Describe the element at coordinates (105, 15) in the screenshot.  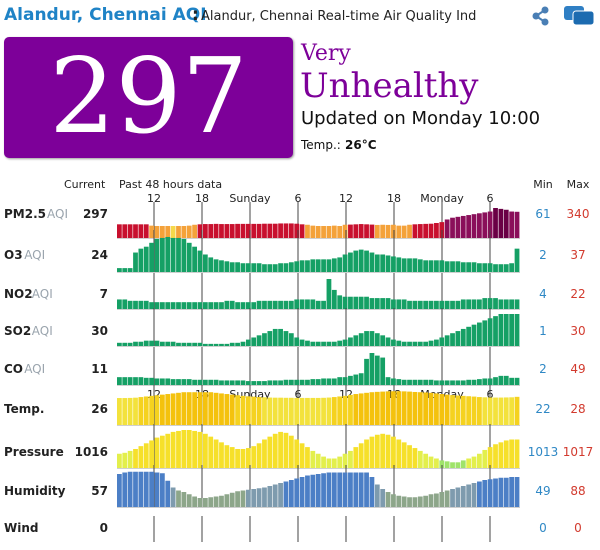
I see `station-title-link: Alandur, Chennai AQI` at that location.